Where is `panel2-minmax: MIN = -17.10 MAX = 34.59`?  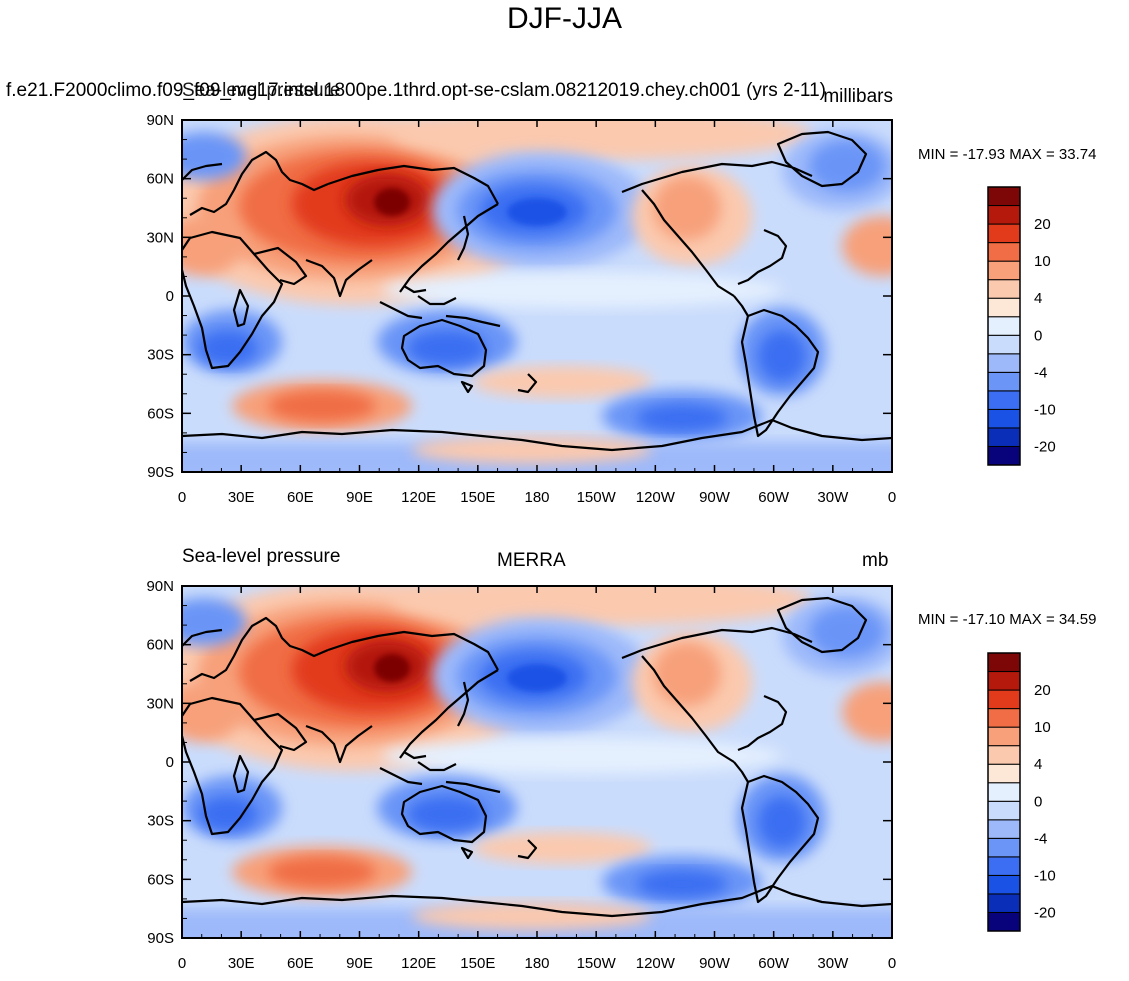
panel2-minmax: MIN = -17.10 MAX = 34.59 is located at coordinates (1007, 619).